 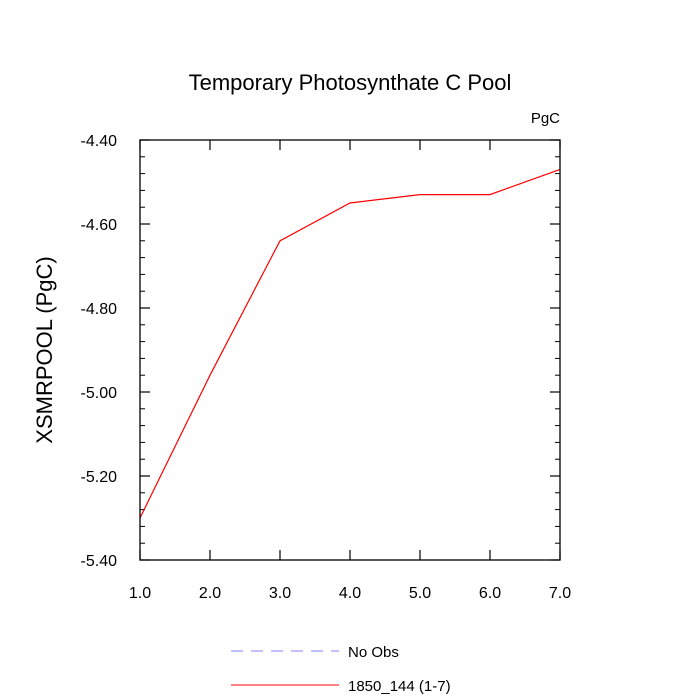 What do you see at coordinates (373, 652) in the screenshot?
I see `legend-label: No Obs` at bounding box center [373, 652].